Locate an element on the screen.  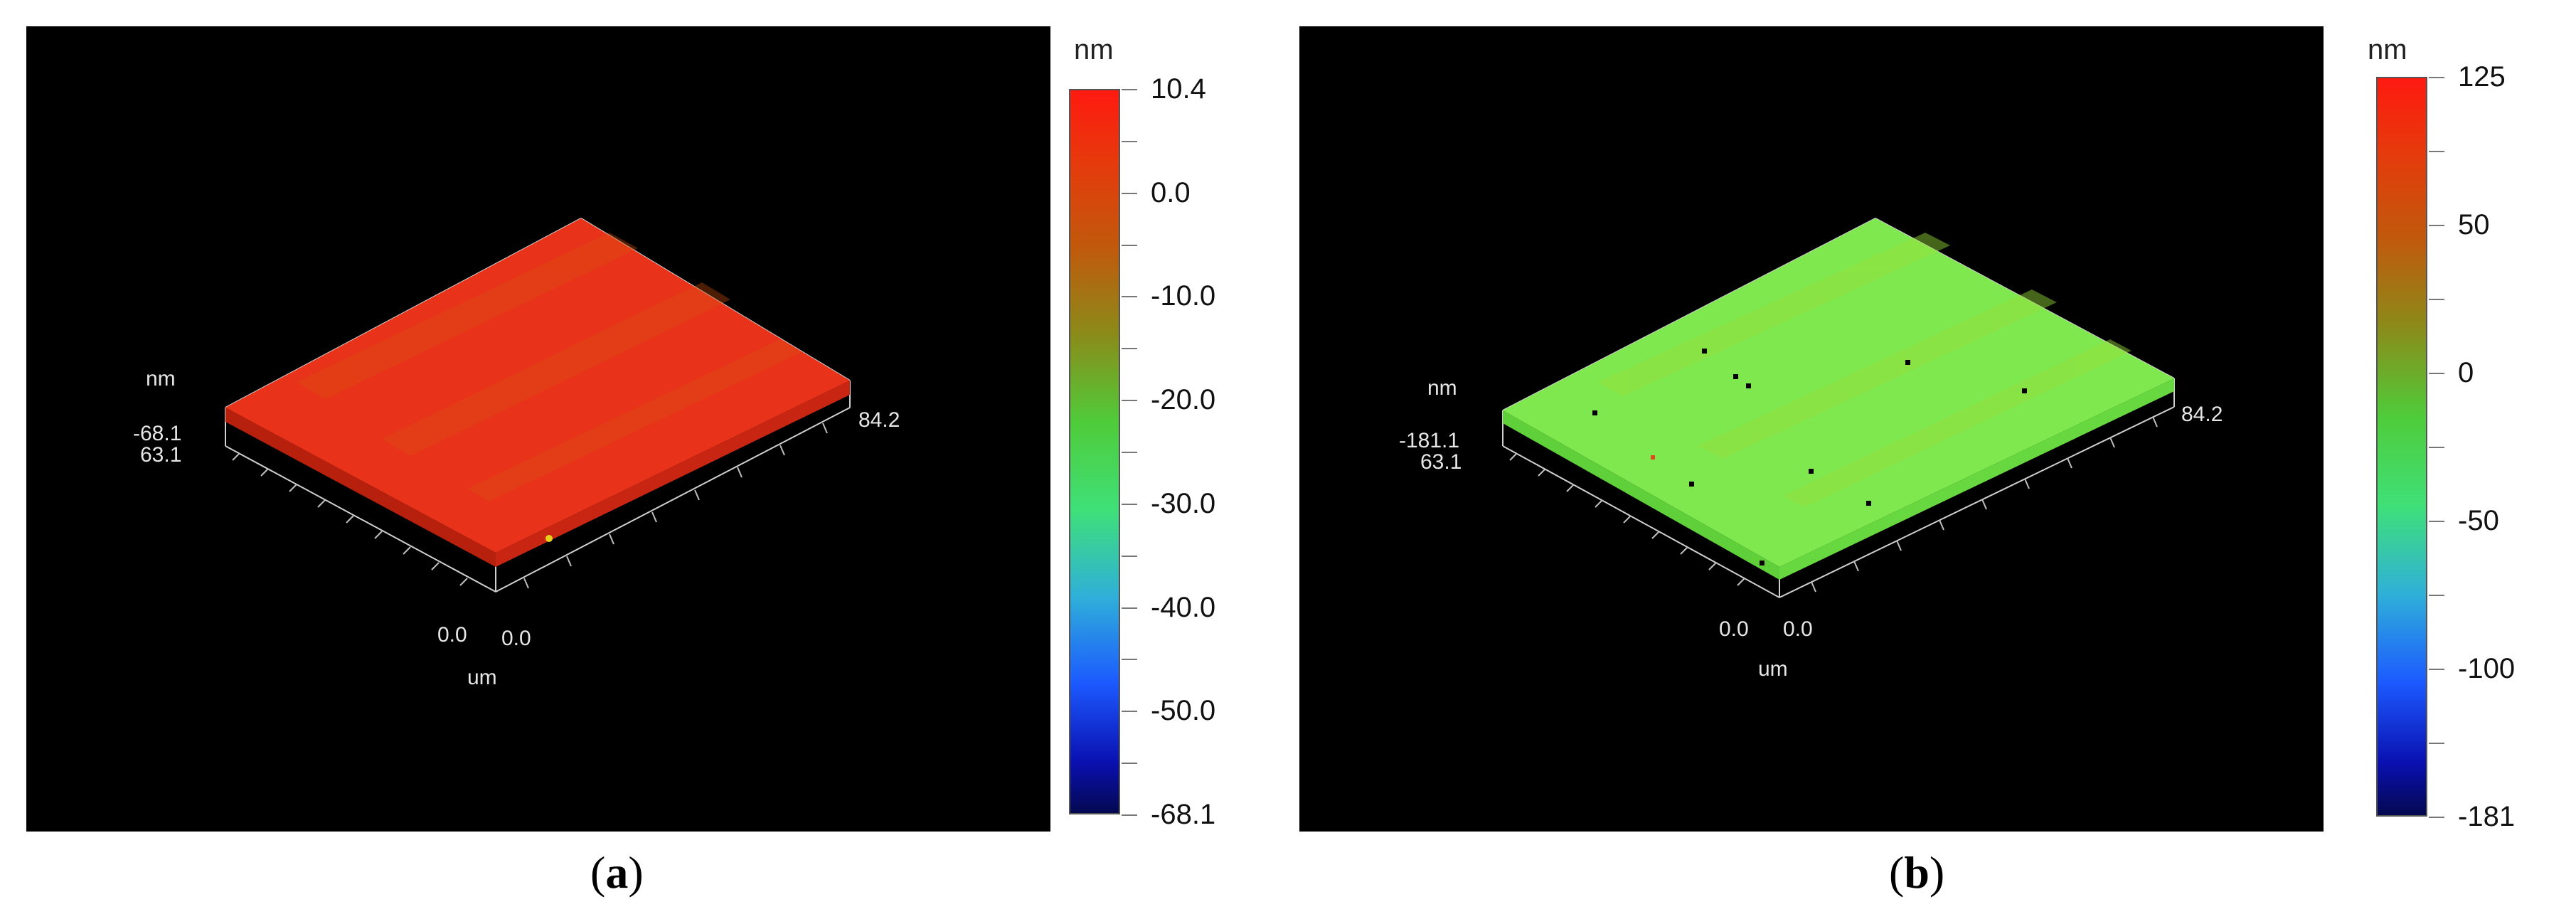
colorbar-a is located at coordinates (1094, 451).